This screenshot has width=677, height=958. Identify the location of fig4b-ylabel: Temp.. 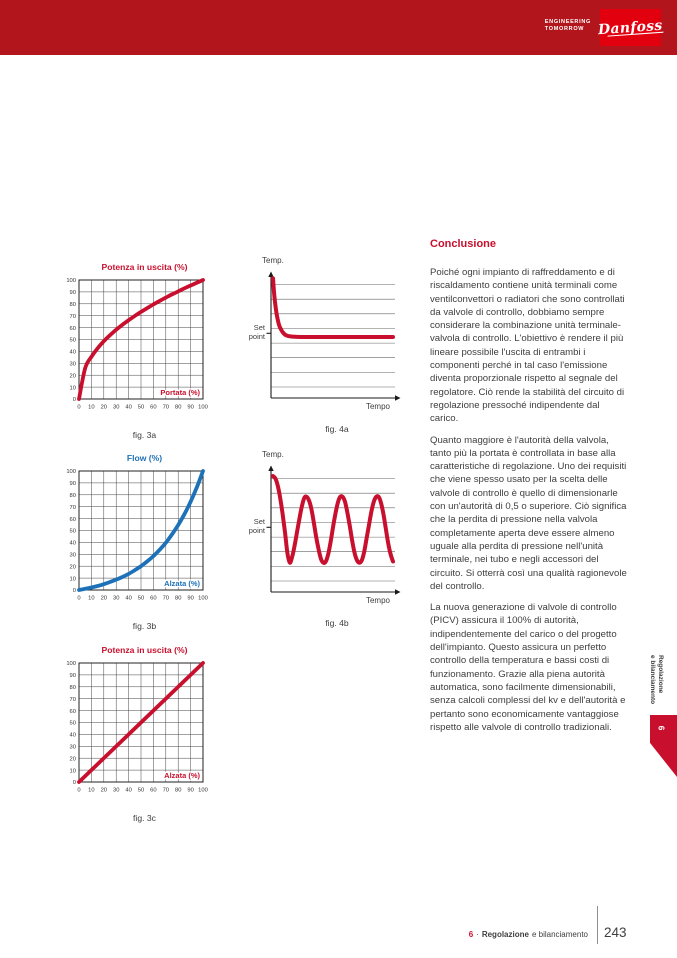
(273, 454).